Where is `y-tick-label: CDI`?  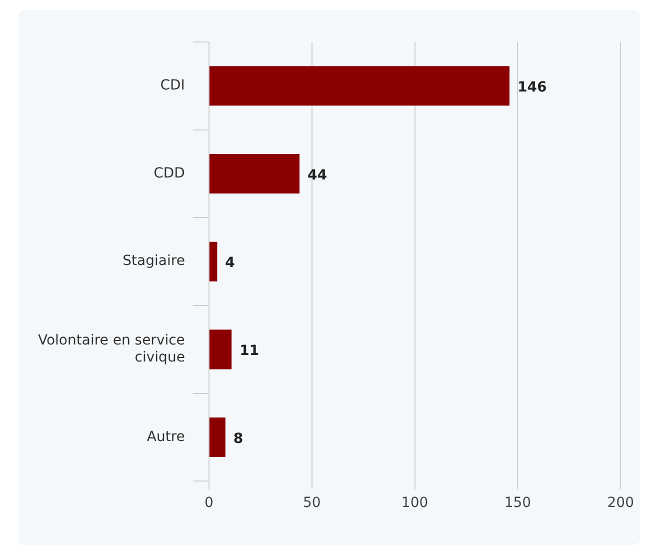 y-tick-label: CDI is located at coordinates (172, 86).